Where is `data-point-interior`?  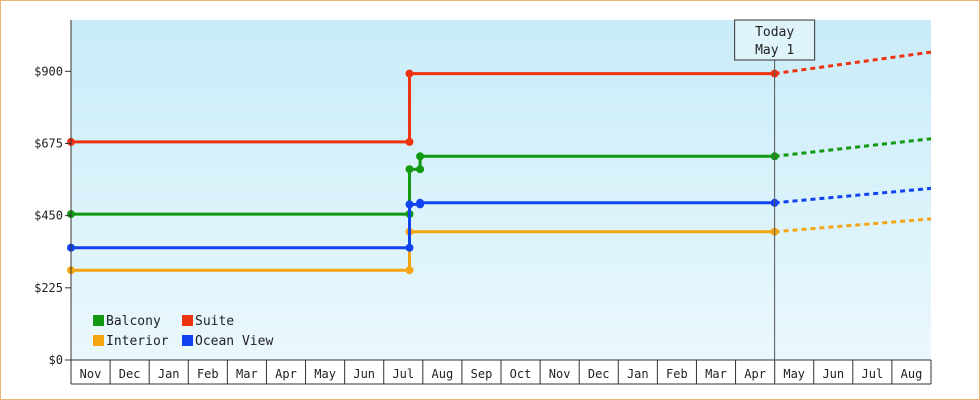 data-point-interior is located at coordinates (409, 270).